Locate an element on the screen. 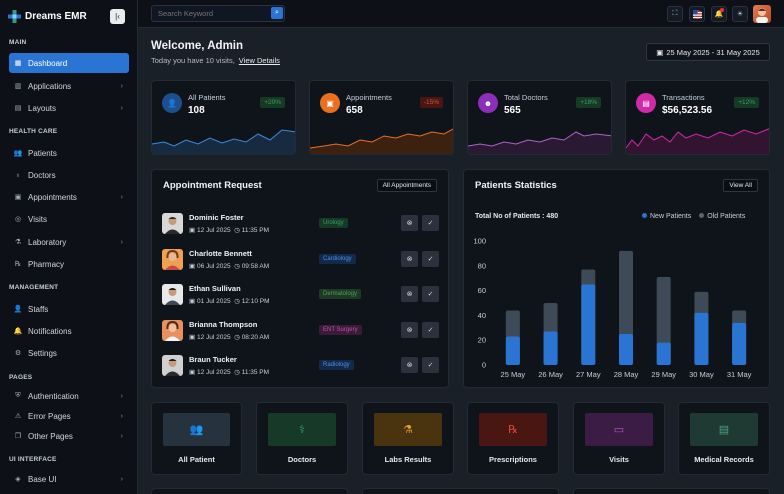 The width and height of the screenshot is (784, 494). sidebar-item-layouts: ▤ Layouts › is located at coordinates (69, 108).